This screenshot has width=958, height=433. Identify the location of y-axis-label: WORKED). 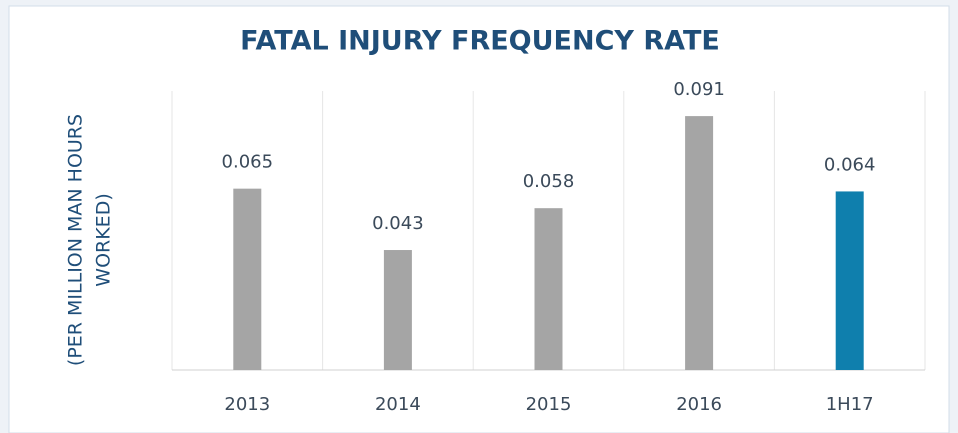
(104, 239).